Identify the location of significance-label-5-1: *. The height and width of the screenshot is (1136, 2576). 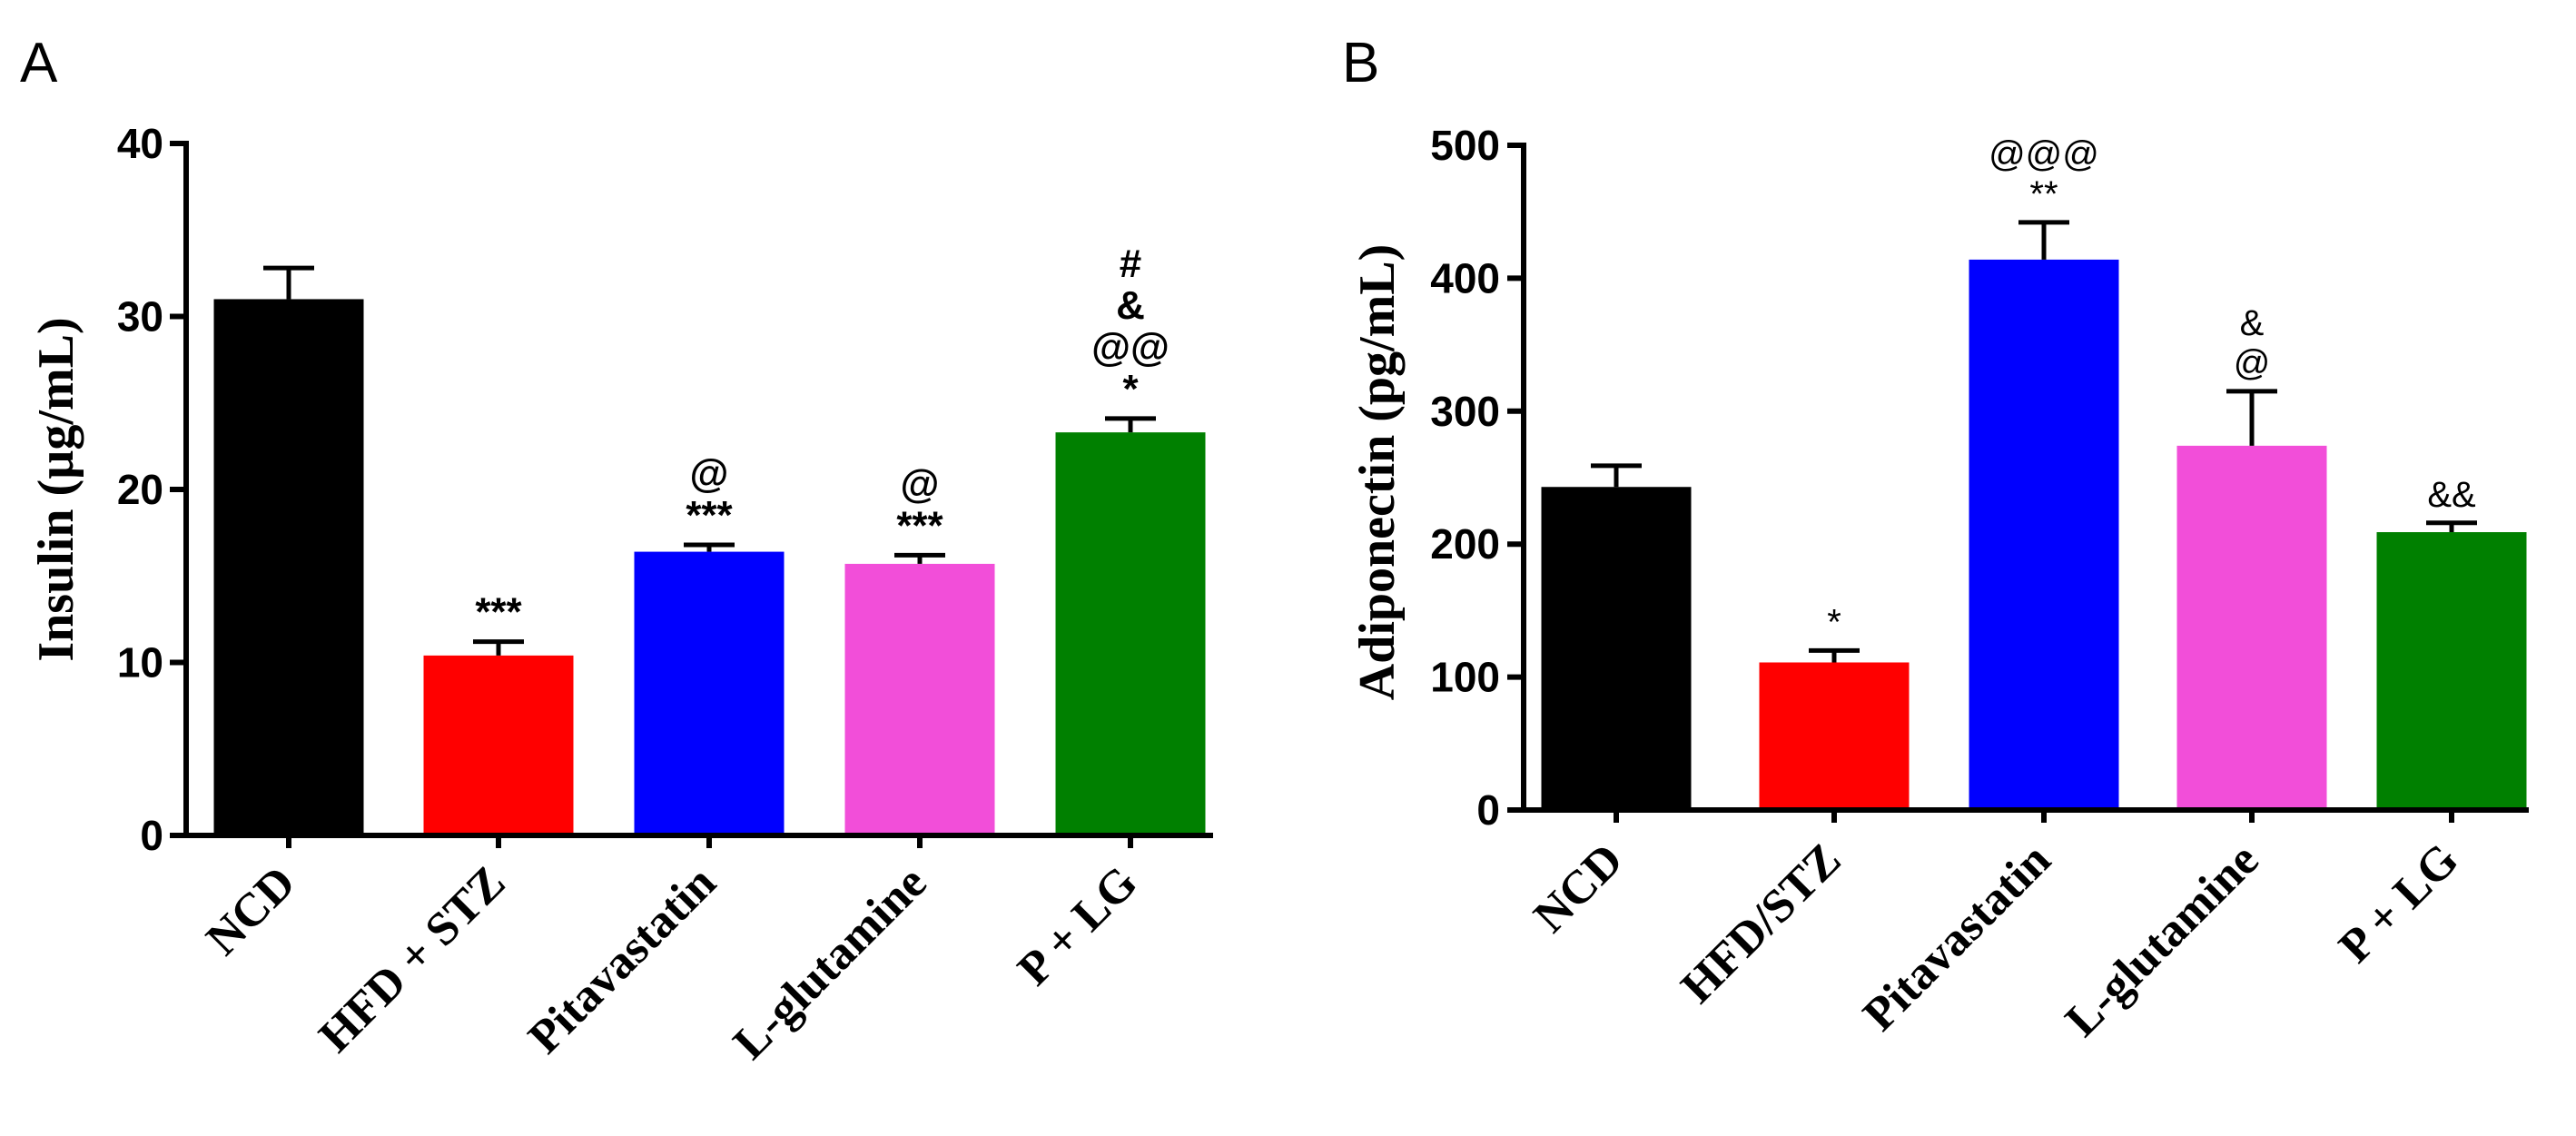
(1130, 389).